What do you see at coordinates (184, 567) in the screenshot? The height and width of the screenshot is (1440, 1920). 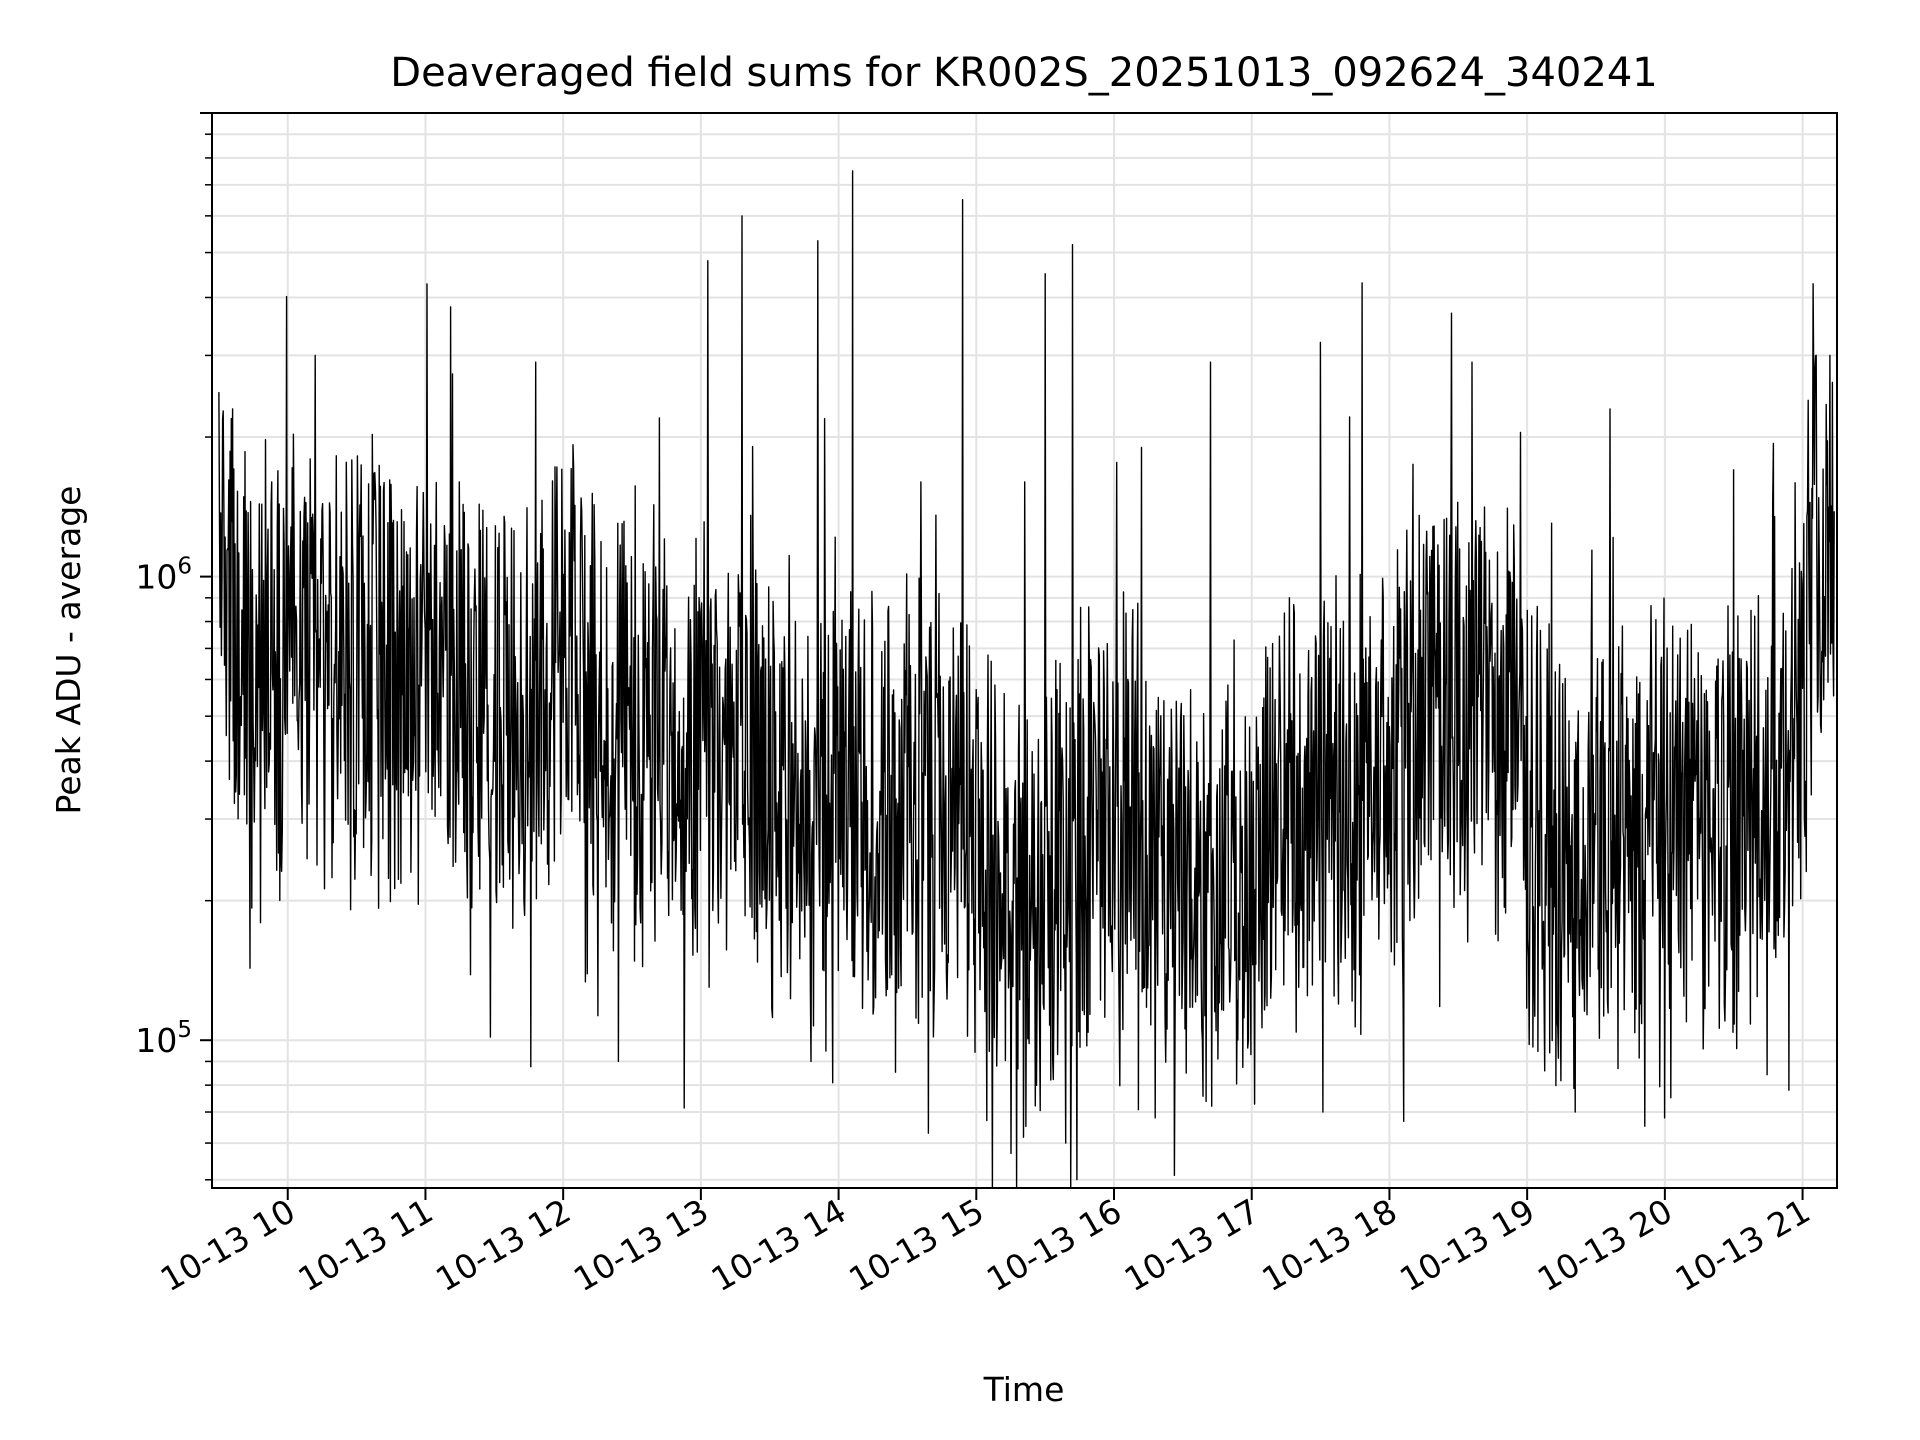 I see `y-tick-exponent: 6` at bounding box center [184, 567].